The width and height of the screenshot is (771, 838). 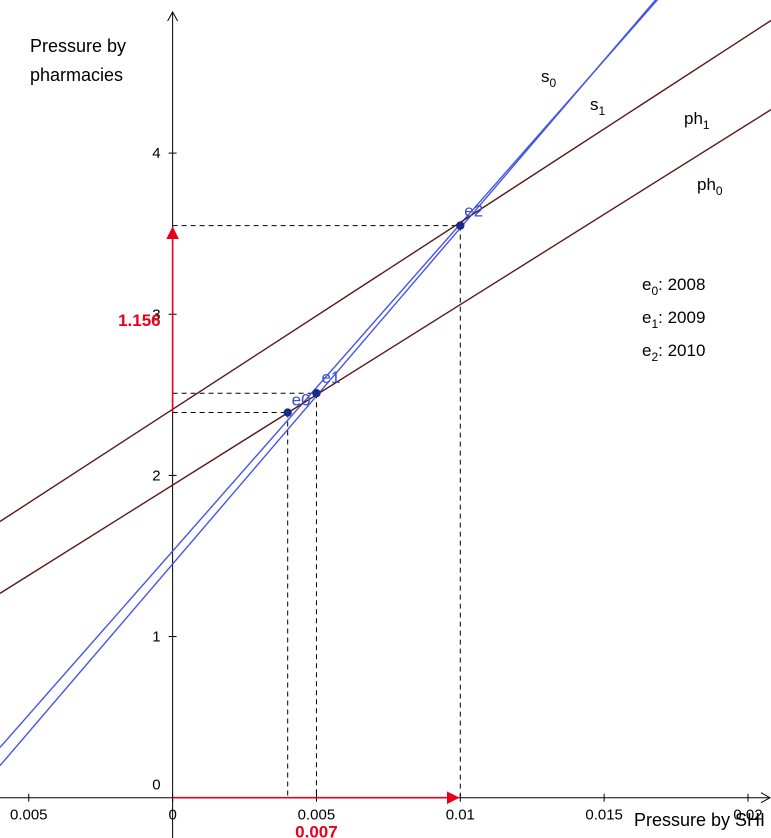 What do you see at coordinates (699, 820) in the screenshot?
I see `x-axis-label: Pressure by SHI` at bounding box center [699, 820].